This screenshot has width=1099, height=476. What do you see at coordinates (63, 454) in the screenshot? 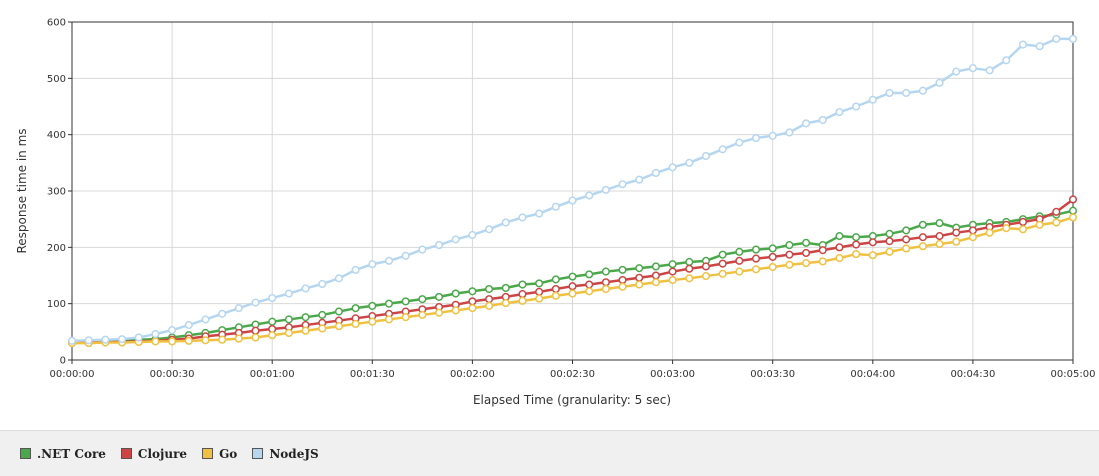
I see `legend-item-dotnet-core: .NET Core` at bounding box center [63, 454].